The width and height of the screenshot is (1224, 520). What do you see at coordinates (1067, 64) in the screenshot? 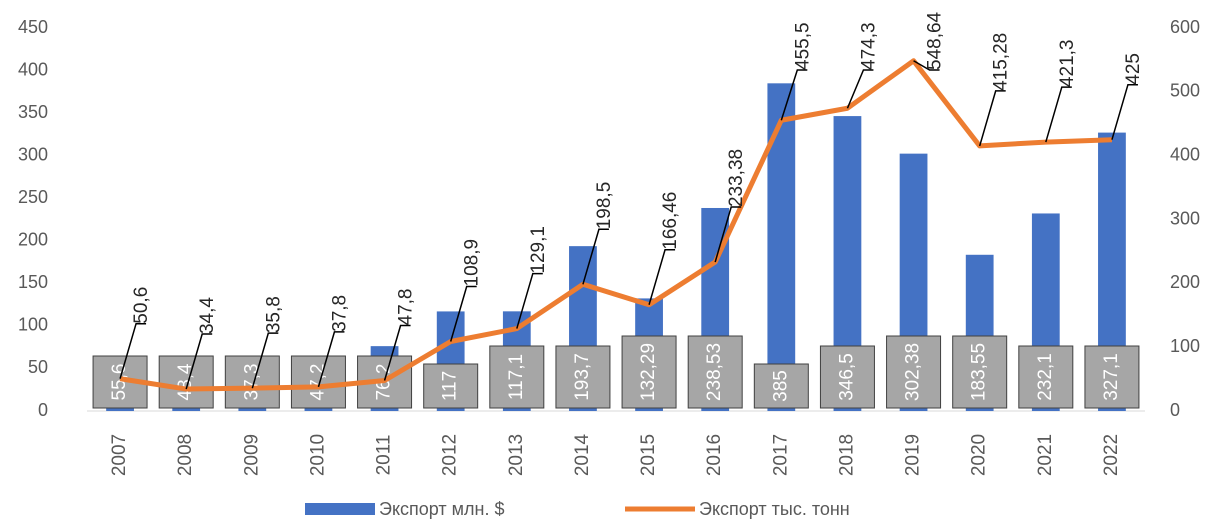
I see `line-data-label: 421,3` at bounding box center [1067, 64].